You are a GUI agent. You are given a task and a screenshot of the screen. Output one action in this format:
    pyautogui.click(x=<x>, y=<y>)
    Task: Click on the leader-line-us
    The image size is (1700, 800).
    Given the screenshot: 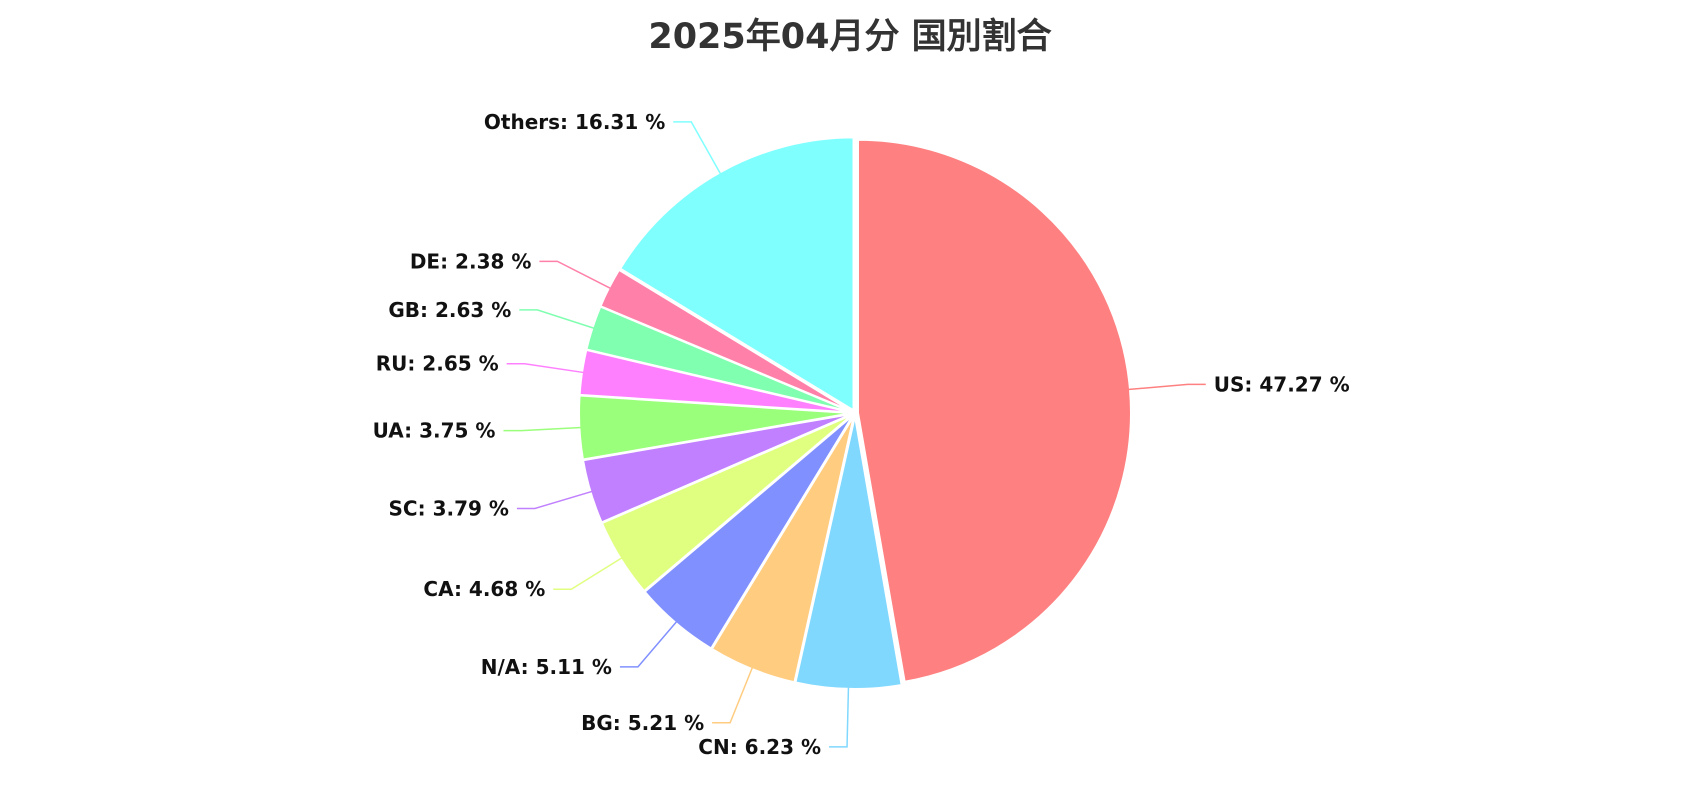 What is the action you would take?
    pyautogui.click(x=1166, y=387)
    